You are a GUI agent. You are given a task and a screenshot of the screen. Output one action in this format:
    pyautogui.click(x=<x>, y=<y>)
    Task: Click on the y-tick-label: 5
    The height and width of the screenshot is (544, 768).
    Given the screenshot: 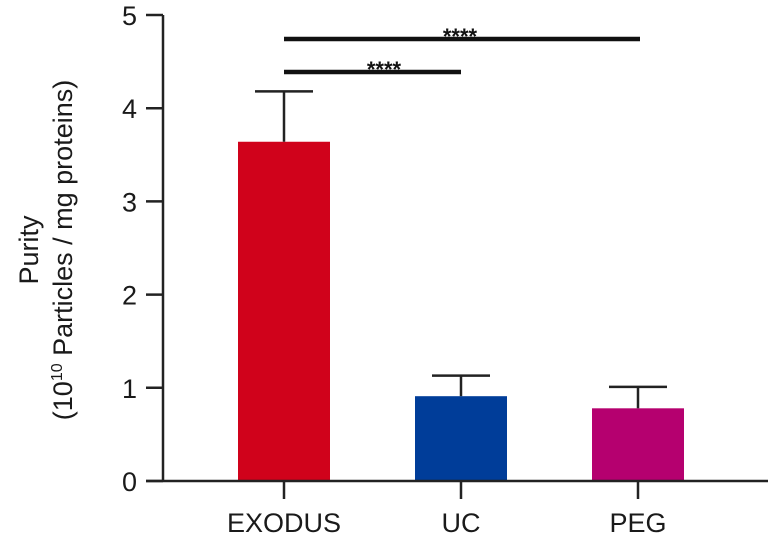 What is the action you would take?
    pyautogui.click(x=129, y=16)
    